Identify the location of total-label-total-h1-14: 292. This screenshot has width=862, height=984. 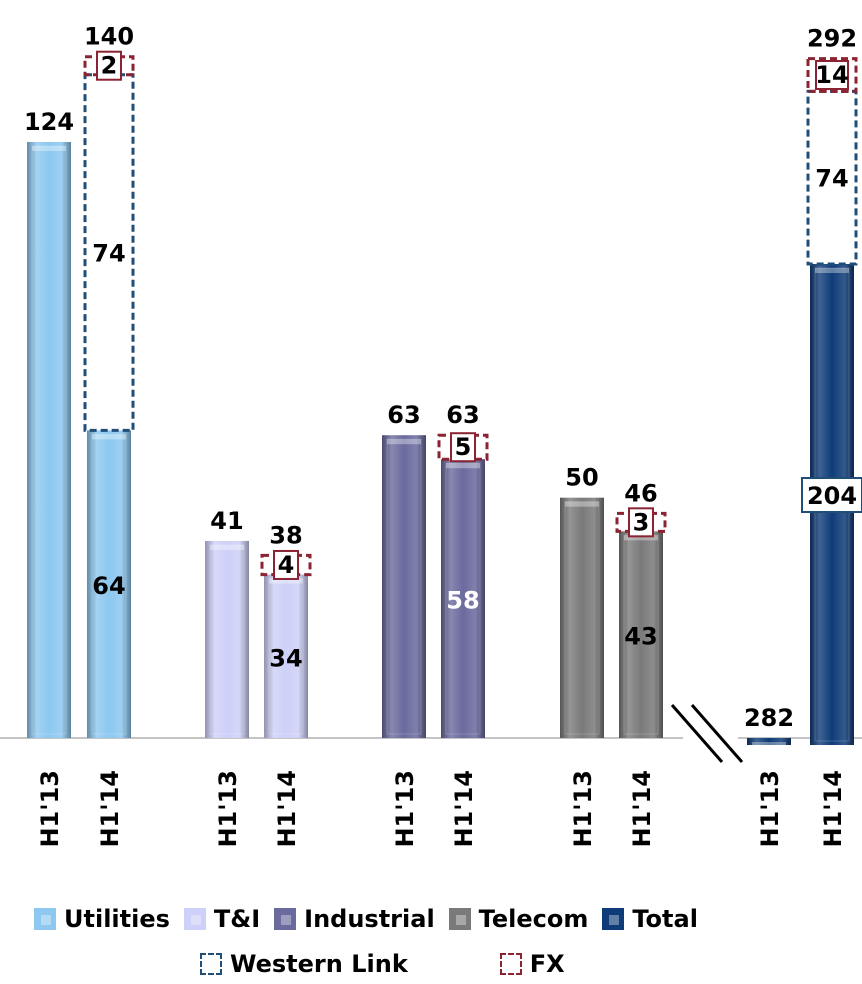
(832, 39).